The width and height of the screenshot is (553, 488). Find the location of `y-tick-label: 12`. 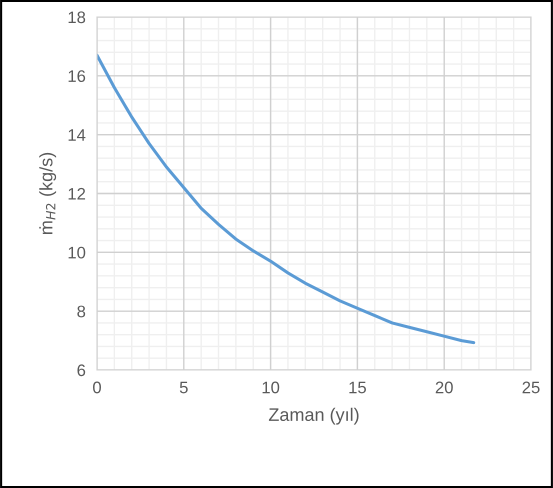

y-tick-label: 12 is located at coordinates (77, 194).